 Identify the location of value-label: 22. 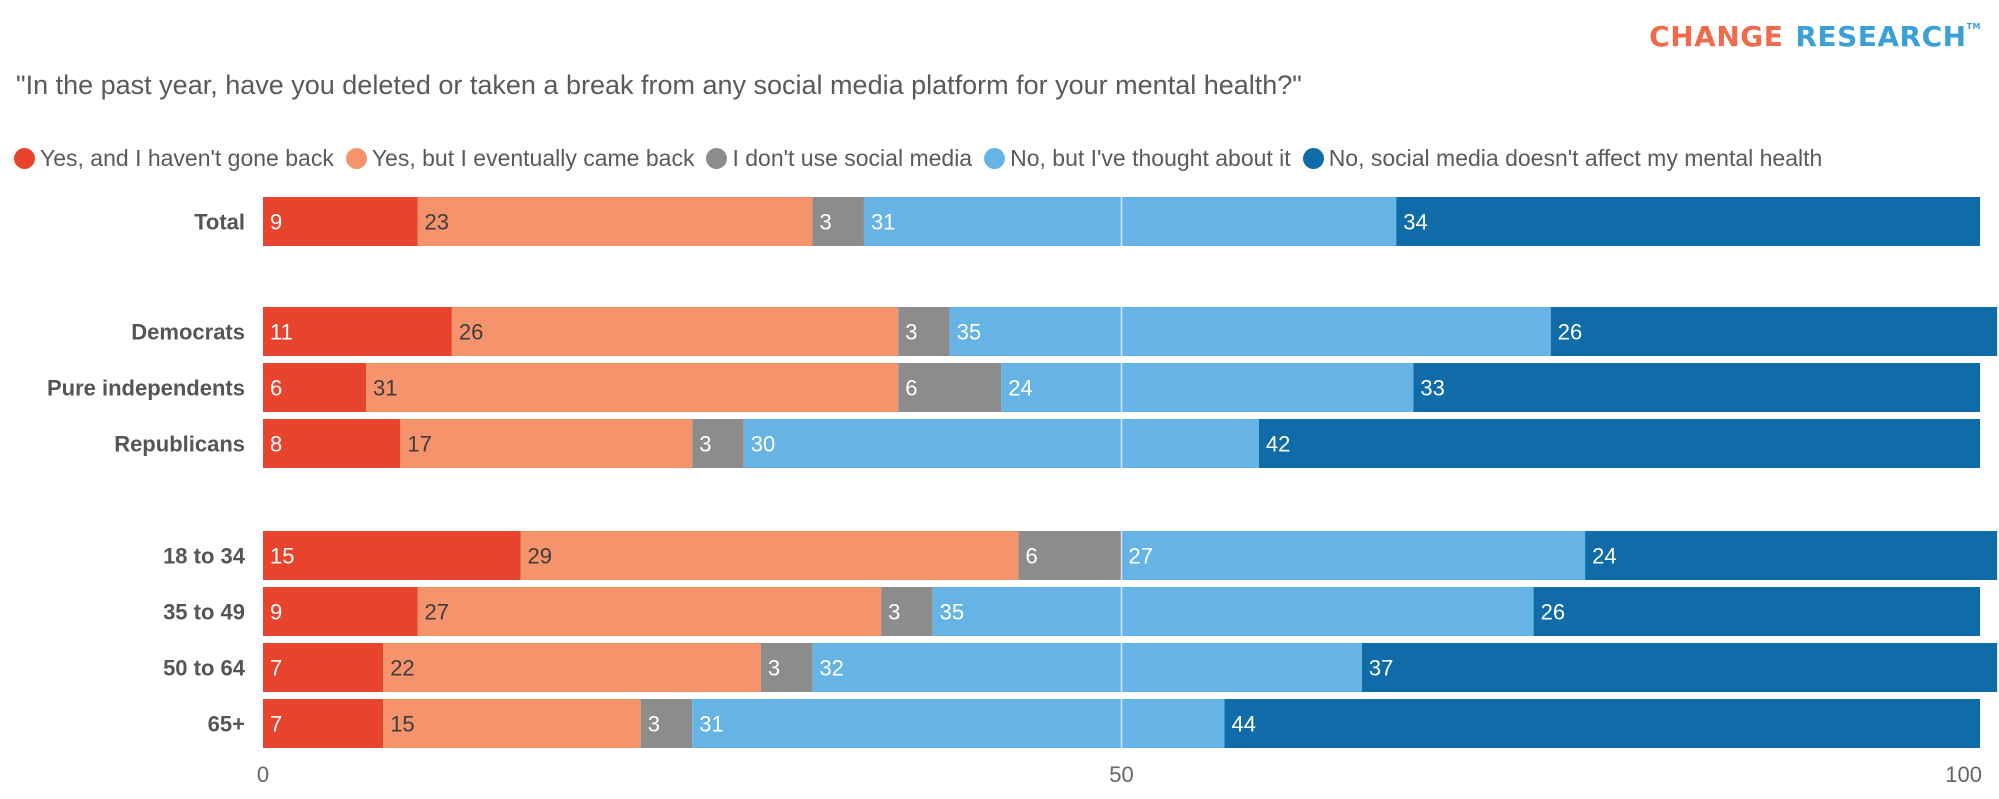
(402, 668).